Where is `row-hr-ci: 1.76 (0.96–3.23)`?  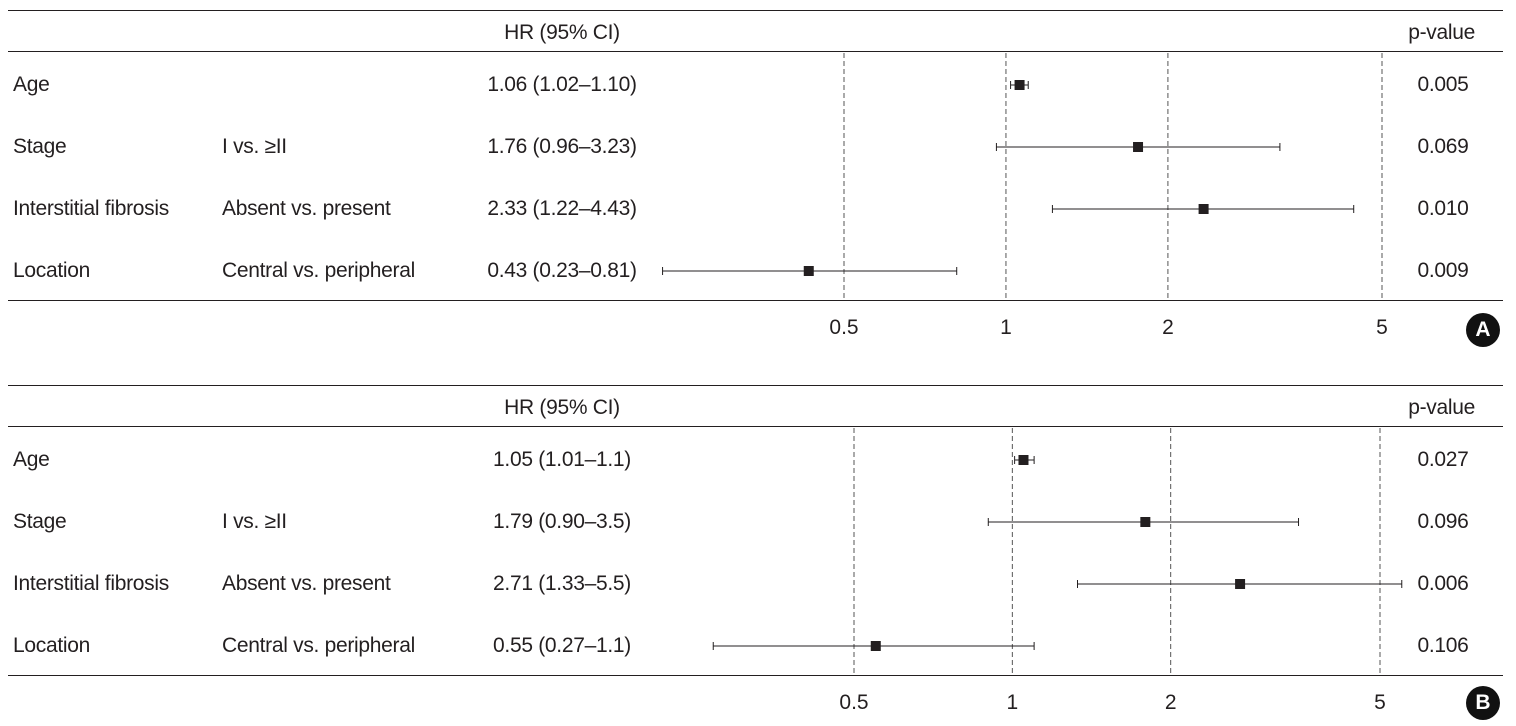
row-hr-ci: 1.76 (0.96–3.23) is located at coordinates (562, 146).